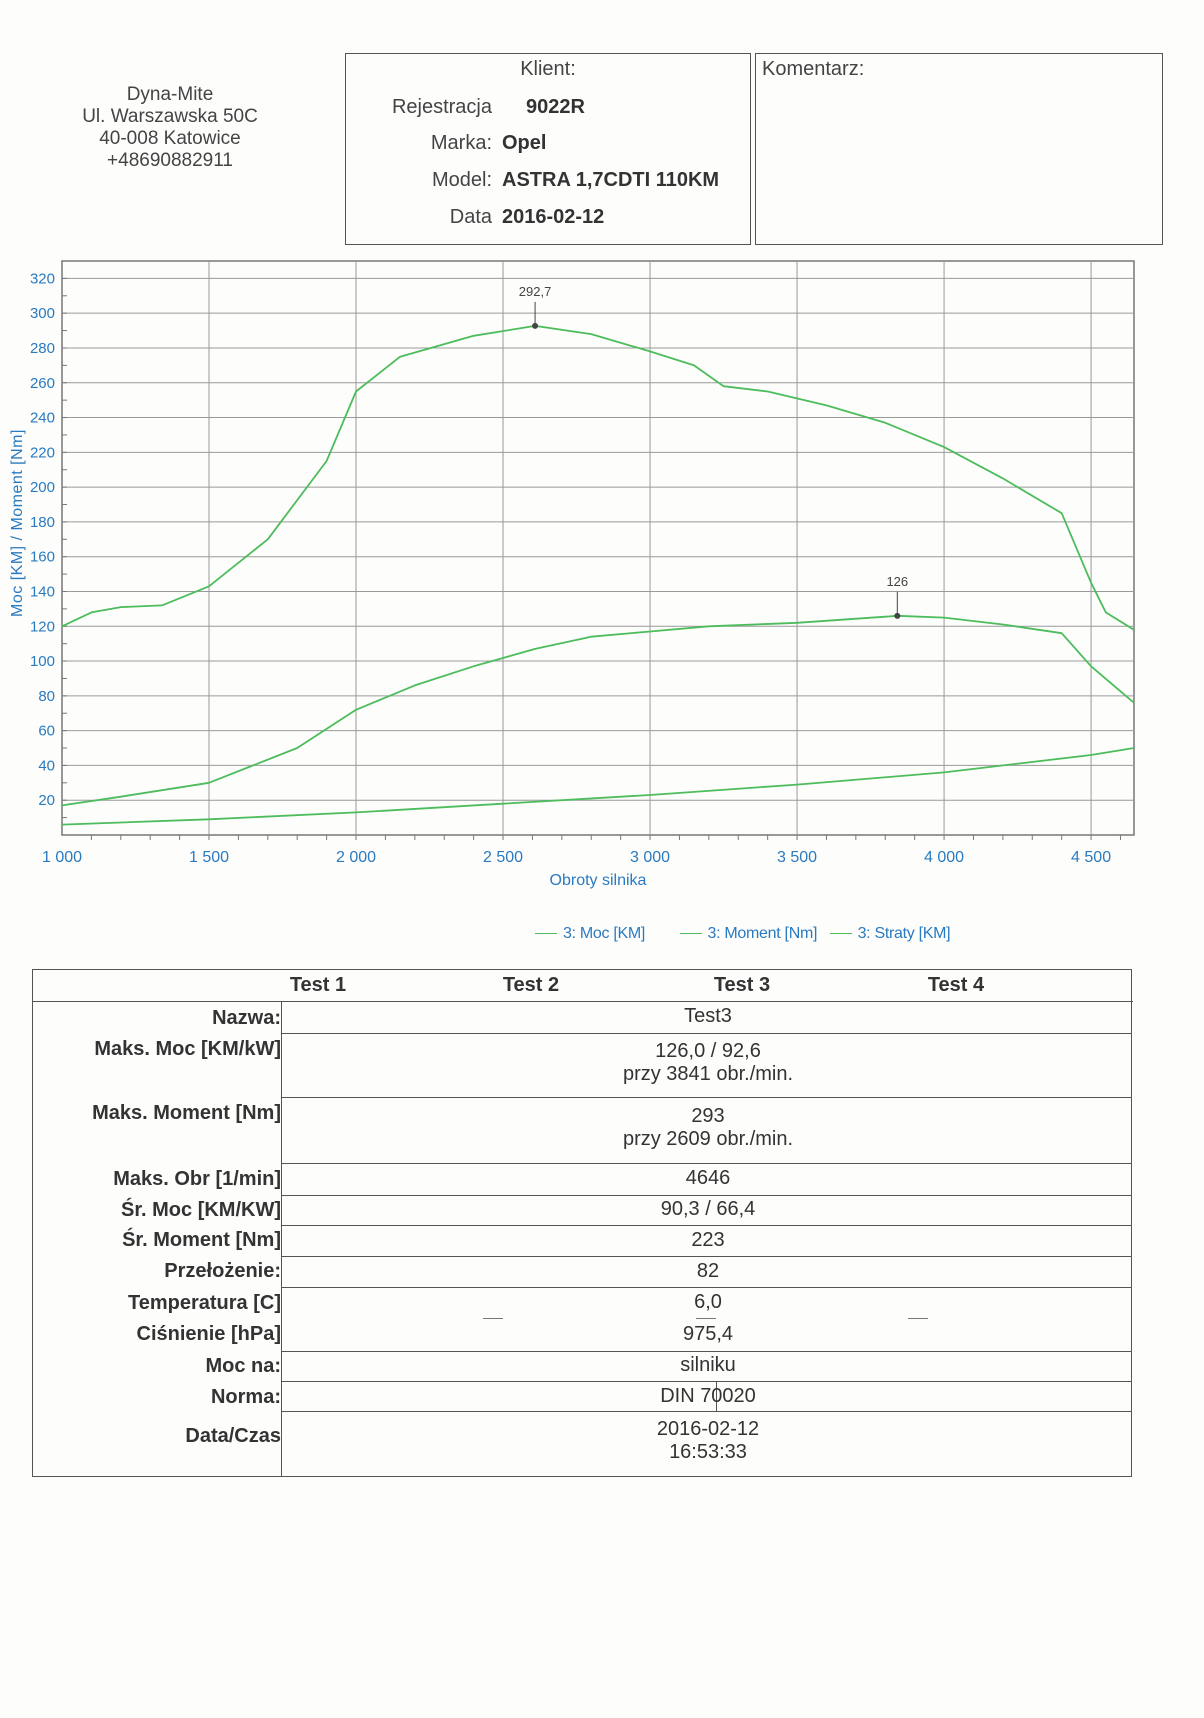 Image resolution: width=1204 pixels, height=1718 pixels. Describe the element at coordinates (42, 383) in the screenshot. I see `y-tick-label: 260` at that location.